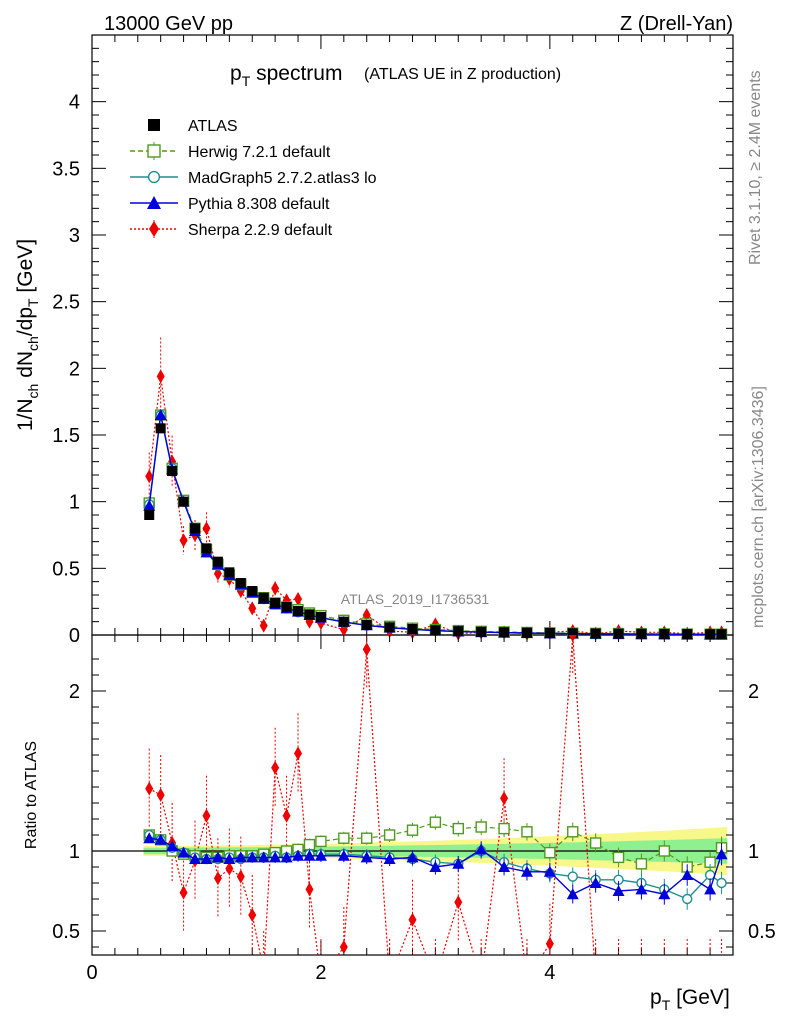 The height and width of the screenshot is (1024, 786). I want to click on analysis-watermark: ATLAS_2019_I1736531, so click(415, 599).